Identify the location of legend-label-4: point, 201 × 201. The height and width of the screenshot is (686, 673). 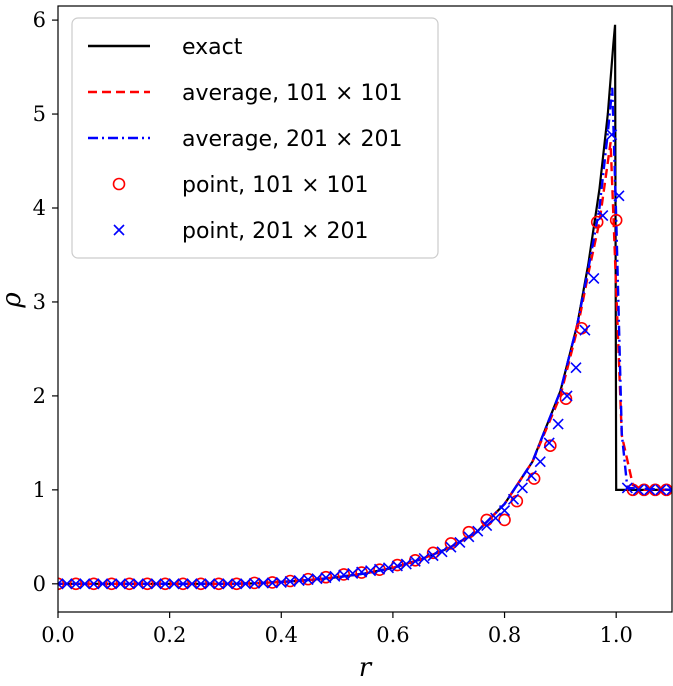
(275, 231).